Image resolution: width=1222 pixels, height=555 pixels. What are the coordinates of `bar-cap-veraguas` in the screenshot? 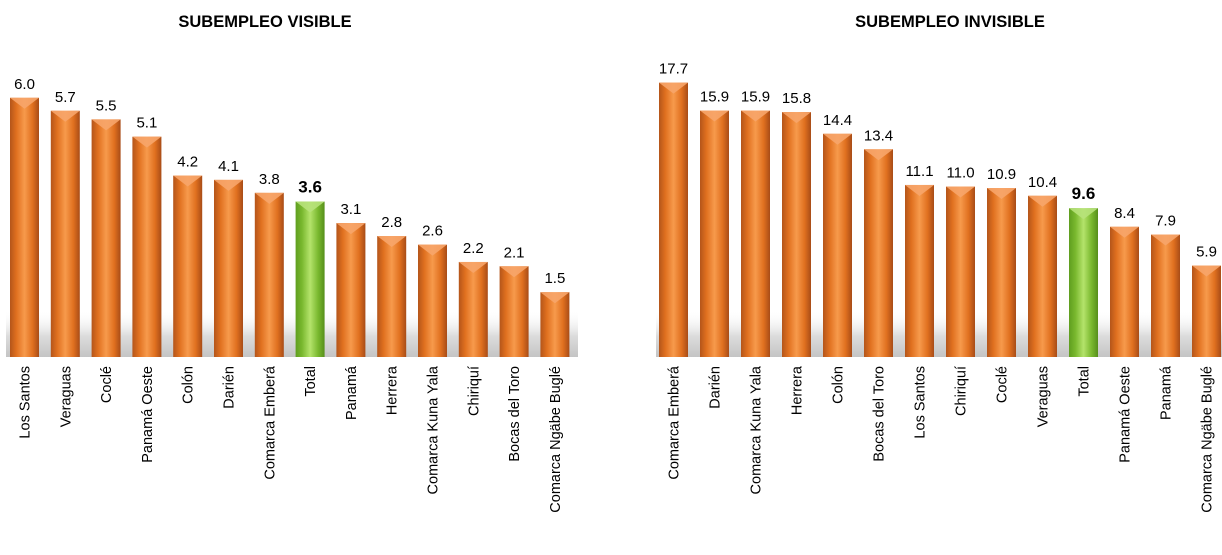 It's located at (65, 116).